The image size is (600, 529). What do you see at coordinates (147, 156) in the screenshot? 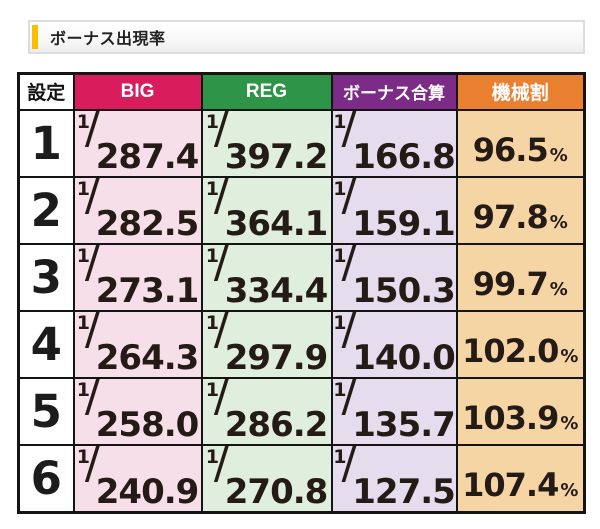
I see `frac-denominator: 287.4` at bounding box center [147, 156].